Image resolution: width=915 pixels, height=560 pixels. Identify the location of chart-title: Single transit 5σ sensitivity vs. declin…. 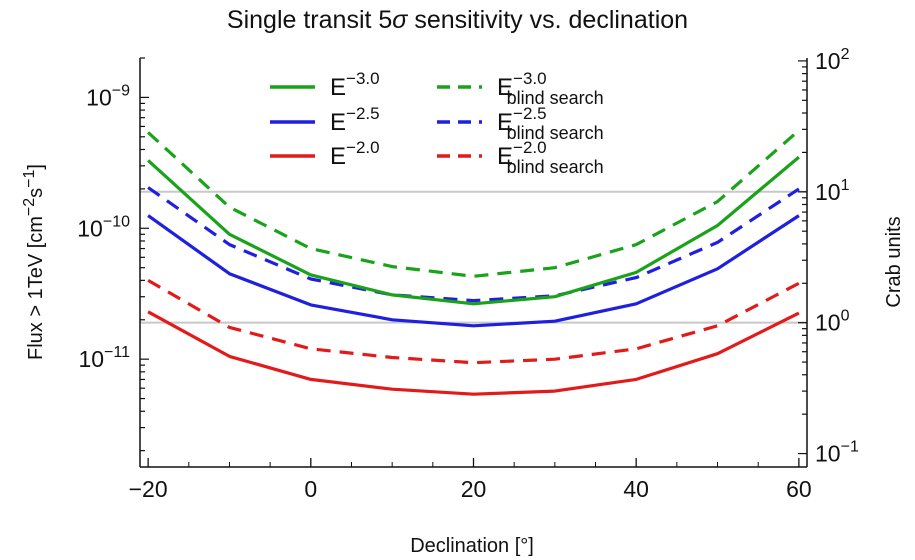
(457, 20).